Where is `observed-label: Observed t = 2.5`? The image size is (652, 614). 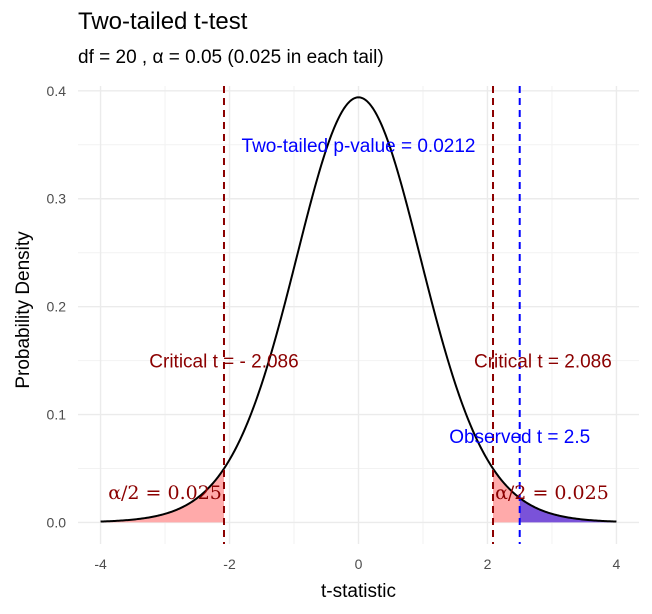
observed-label: Observed t = 2.5 is located at coordinates (519, 437).